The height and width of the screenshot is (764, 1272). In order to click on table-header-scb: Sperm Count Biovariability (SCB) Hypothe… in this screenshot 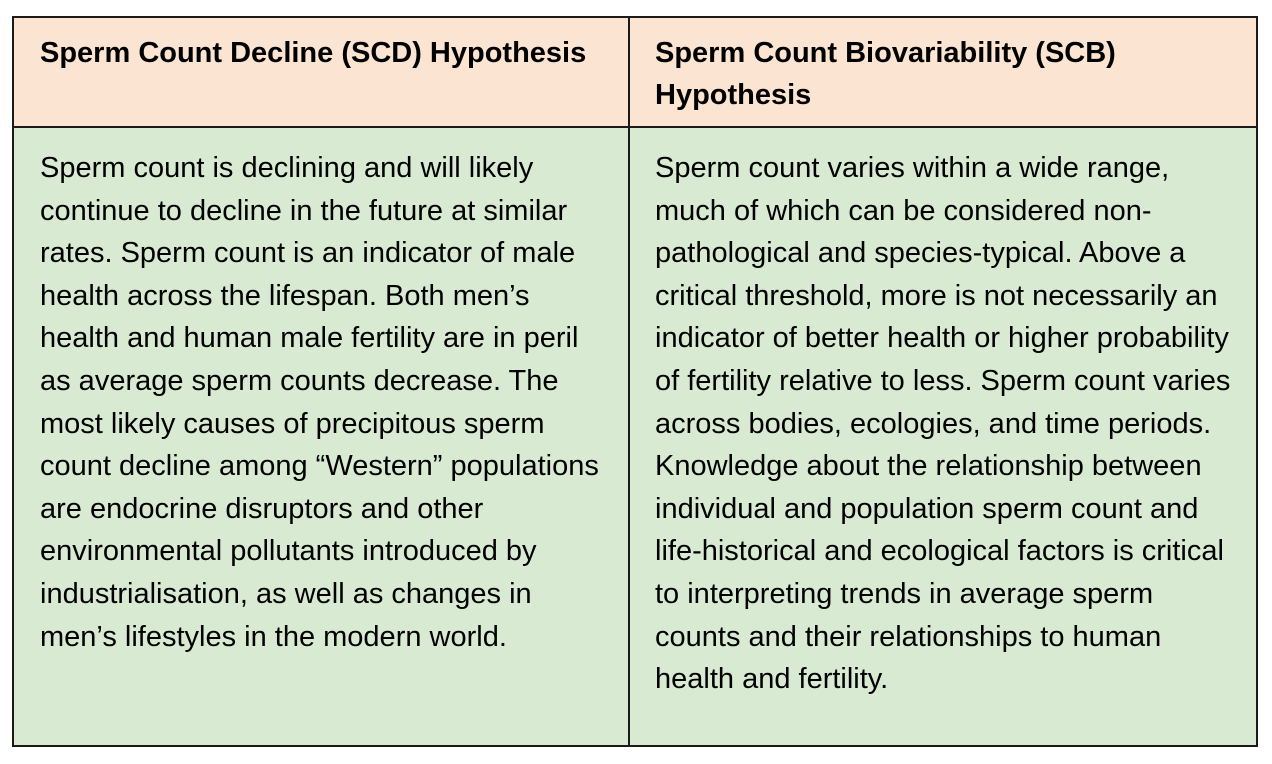, I will do `click(943, 73)`.